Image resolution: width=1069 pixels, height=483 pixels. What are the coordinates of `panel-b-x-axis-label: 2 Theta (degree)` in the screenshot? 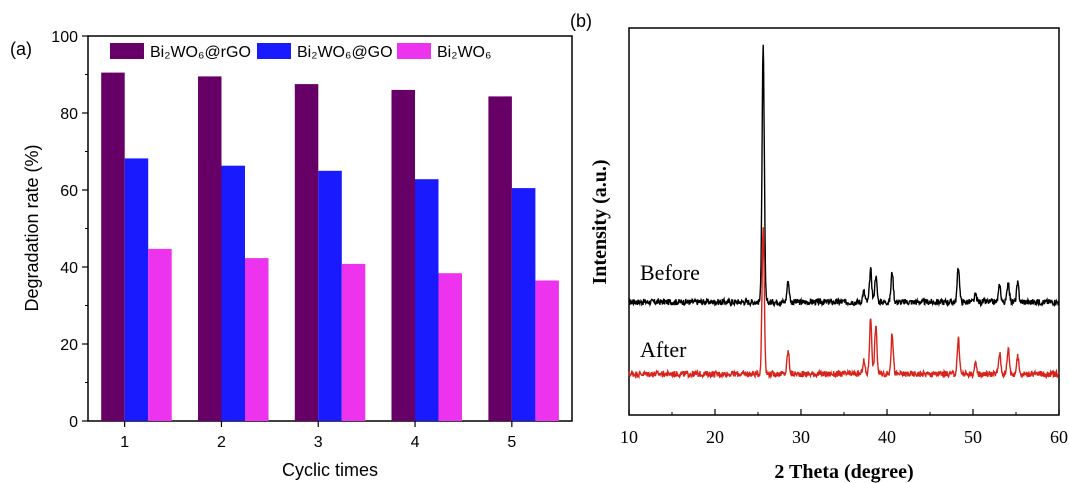 It's located at (843, 472).